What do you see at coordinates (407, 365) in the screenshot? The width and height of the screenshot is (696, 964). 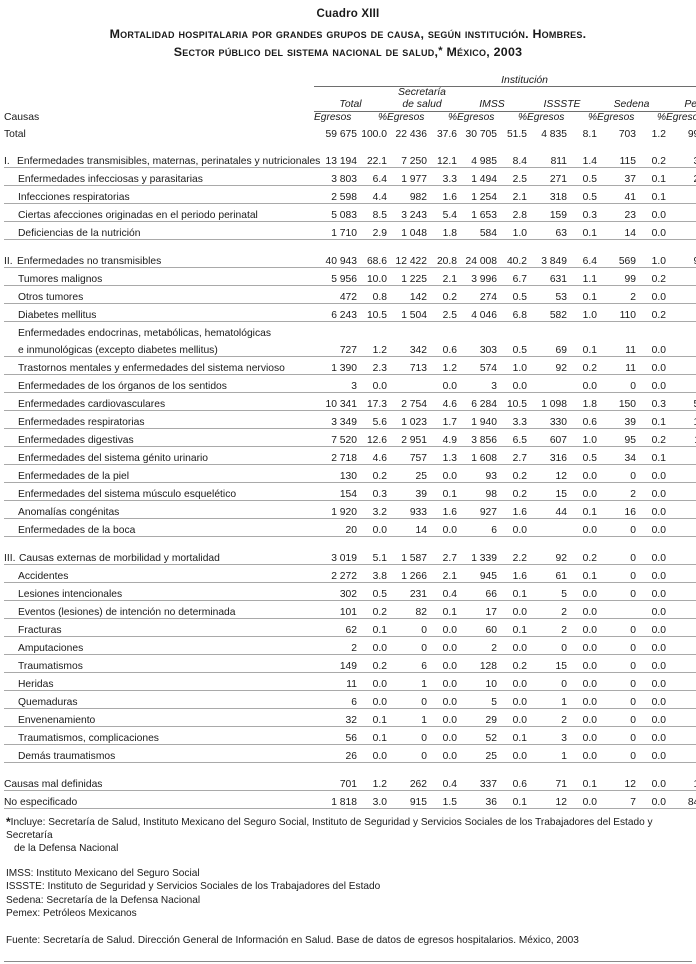 I see `cell-egresos: 713` at bounding box center [407, 365].